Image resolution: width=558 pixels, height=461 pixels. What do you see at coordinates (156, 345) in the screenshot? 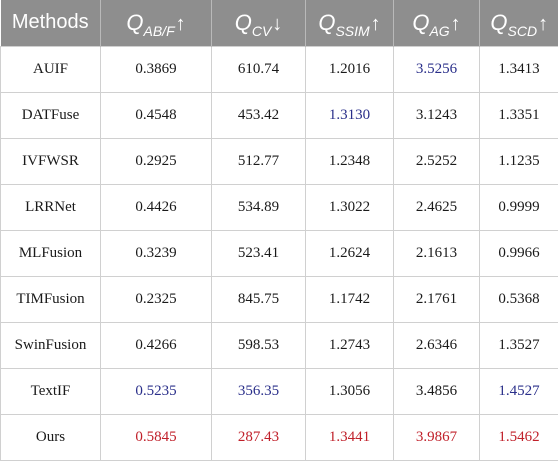
I see `value-cell: 0.4266` at bounding box center [156, 345].